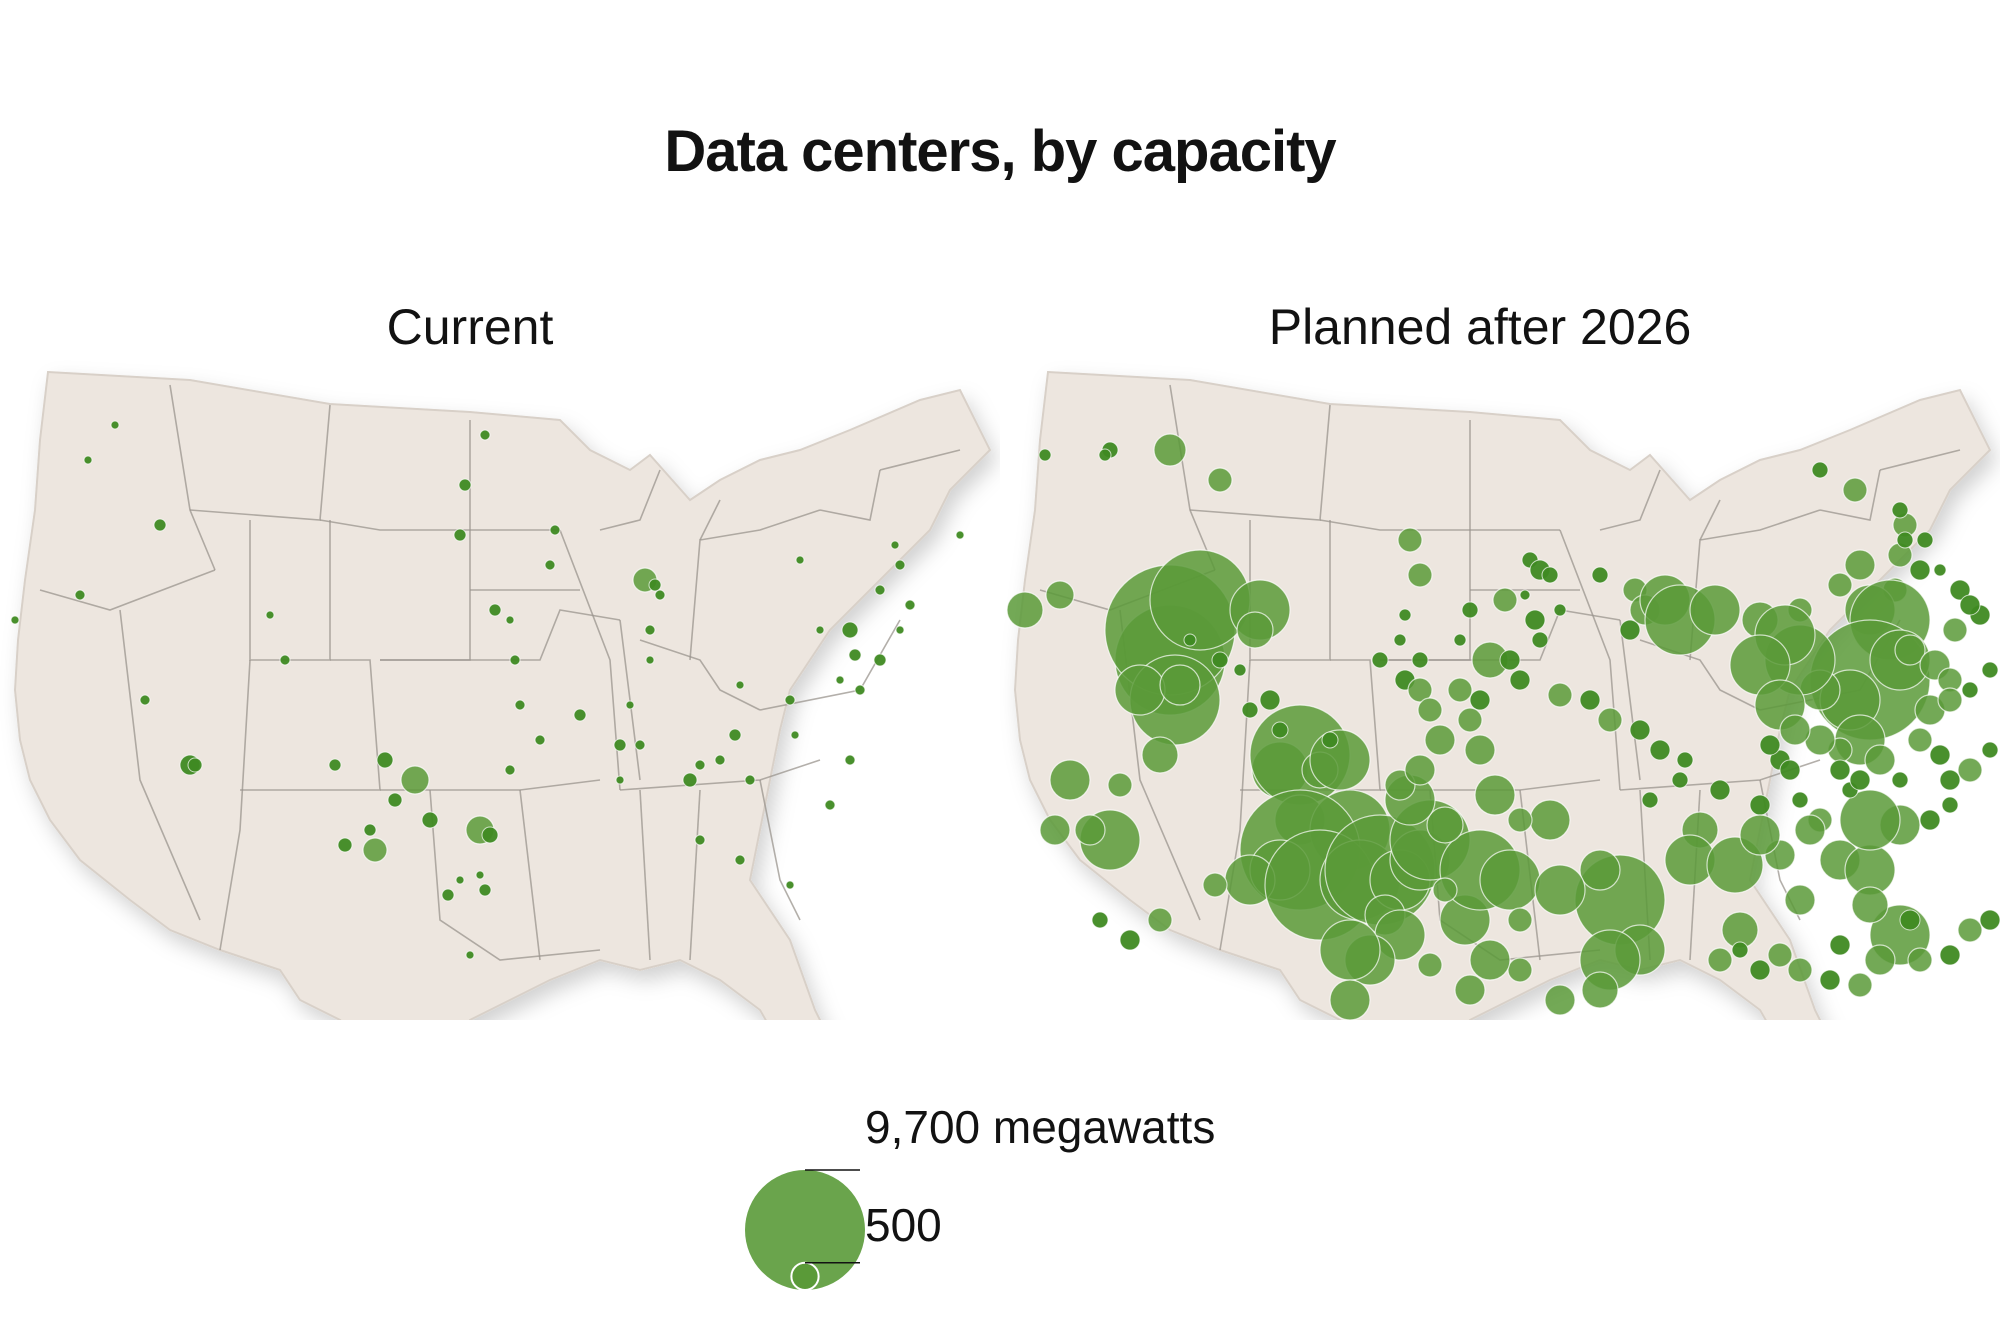 The height and width of the screenshot is (1333, 2000). I want to click on legend-max-circle, so click(805, 1230).